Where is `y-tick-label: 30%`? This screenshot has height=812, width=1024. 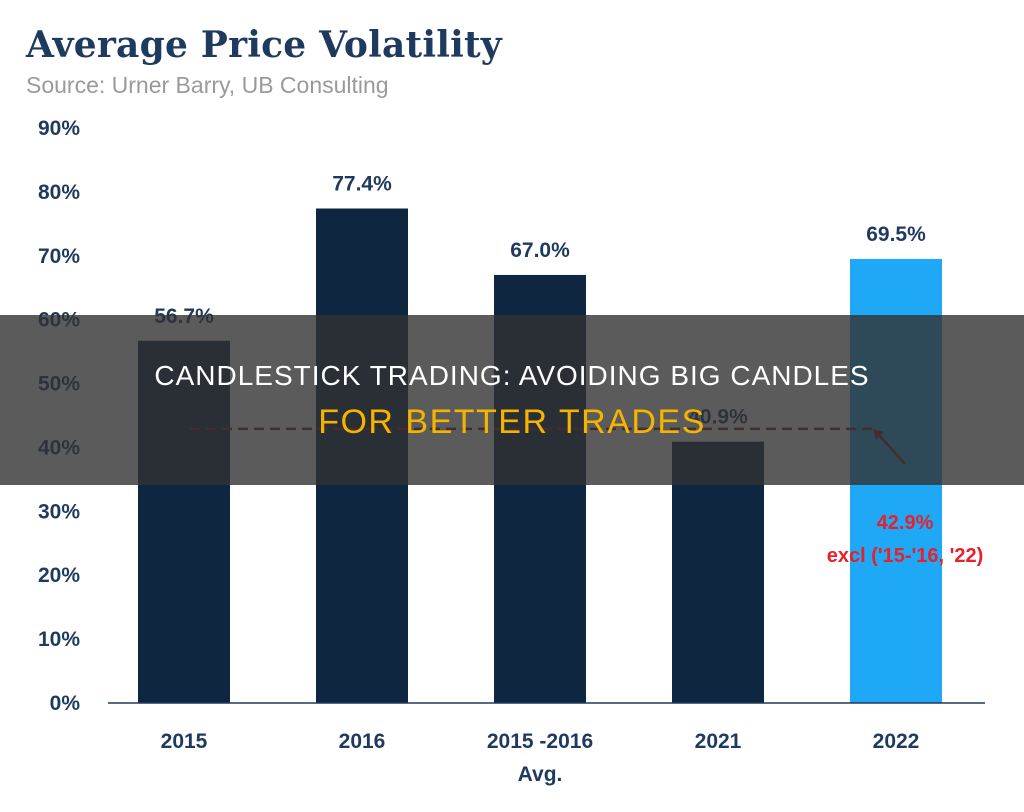
y-tick-label: 30% is located at coordinates (59, 511).